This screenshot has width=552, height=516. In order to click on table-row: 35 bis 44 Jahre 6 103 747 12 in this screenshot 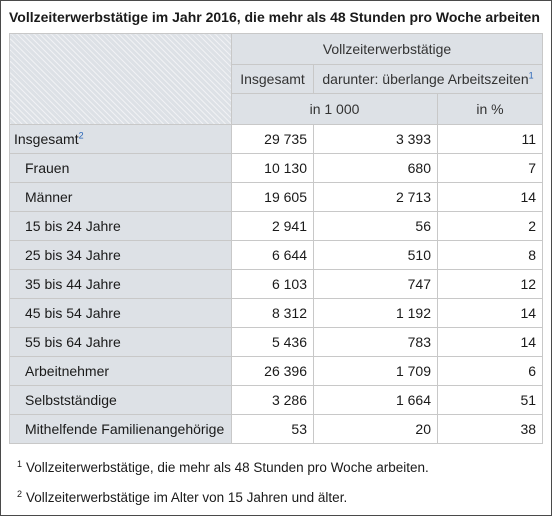, I will do `click(276, 284)`.